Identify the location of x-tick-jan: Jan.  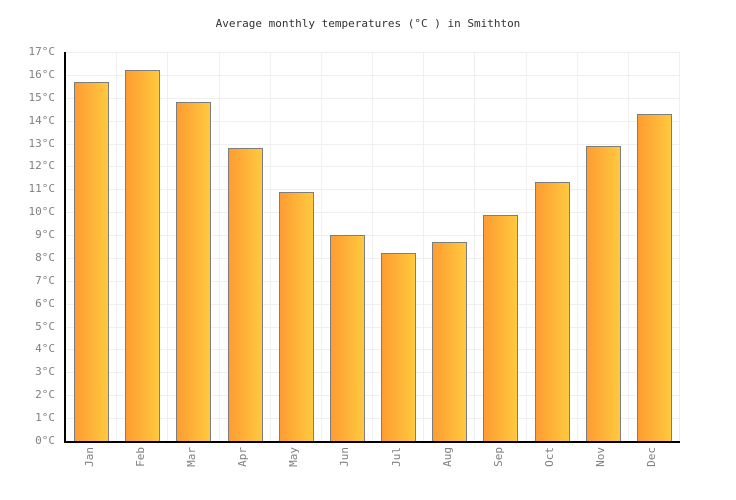
(89, 457).